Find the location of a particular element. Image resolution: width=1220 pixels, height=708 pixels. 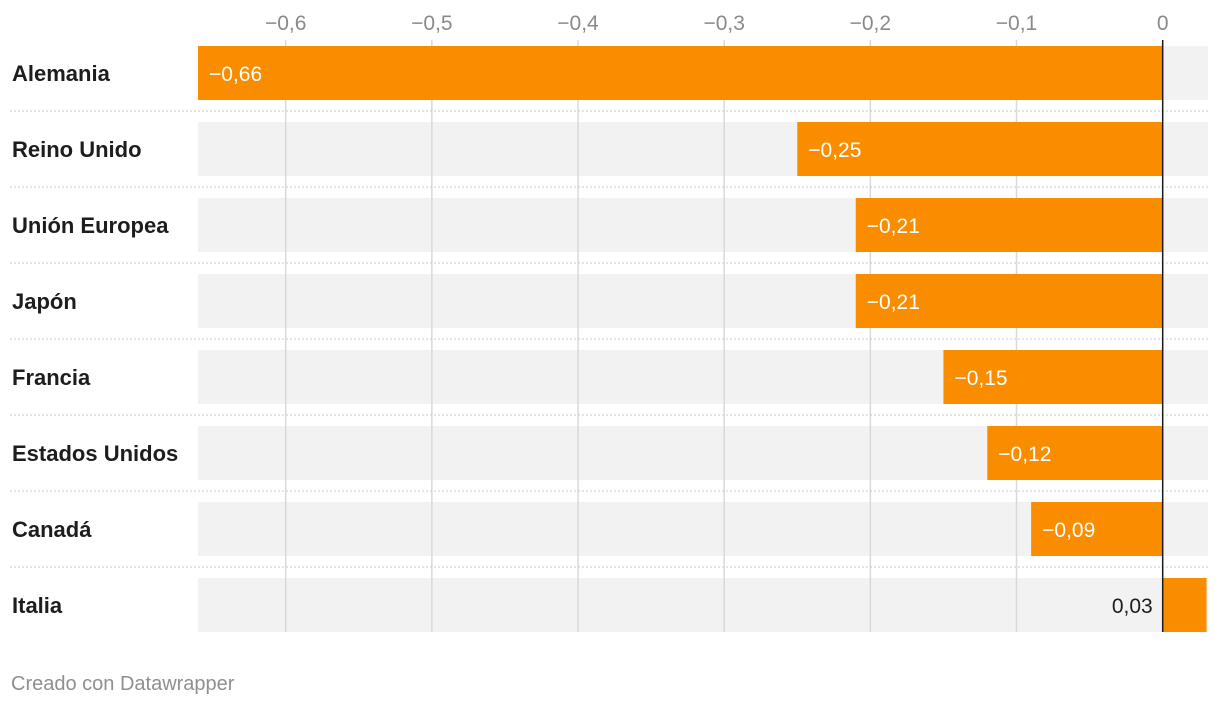

value-label: −0,25 is located at coordinates (834, 150).